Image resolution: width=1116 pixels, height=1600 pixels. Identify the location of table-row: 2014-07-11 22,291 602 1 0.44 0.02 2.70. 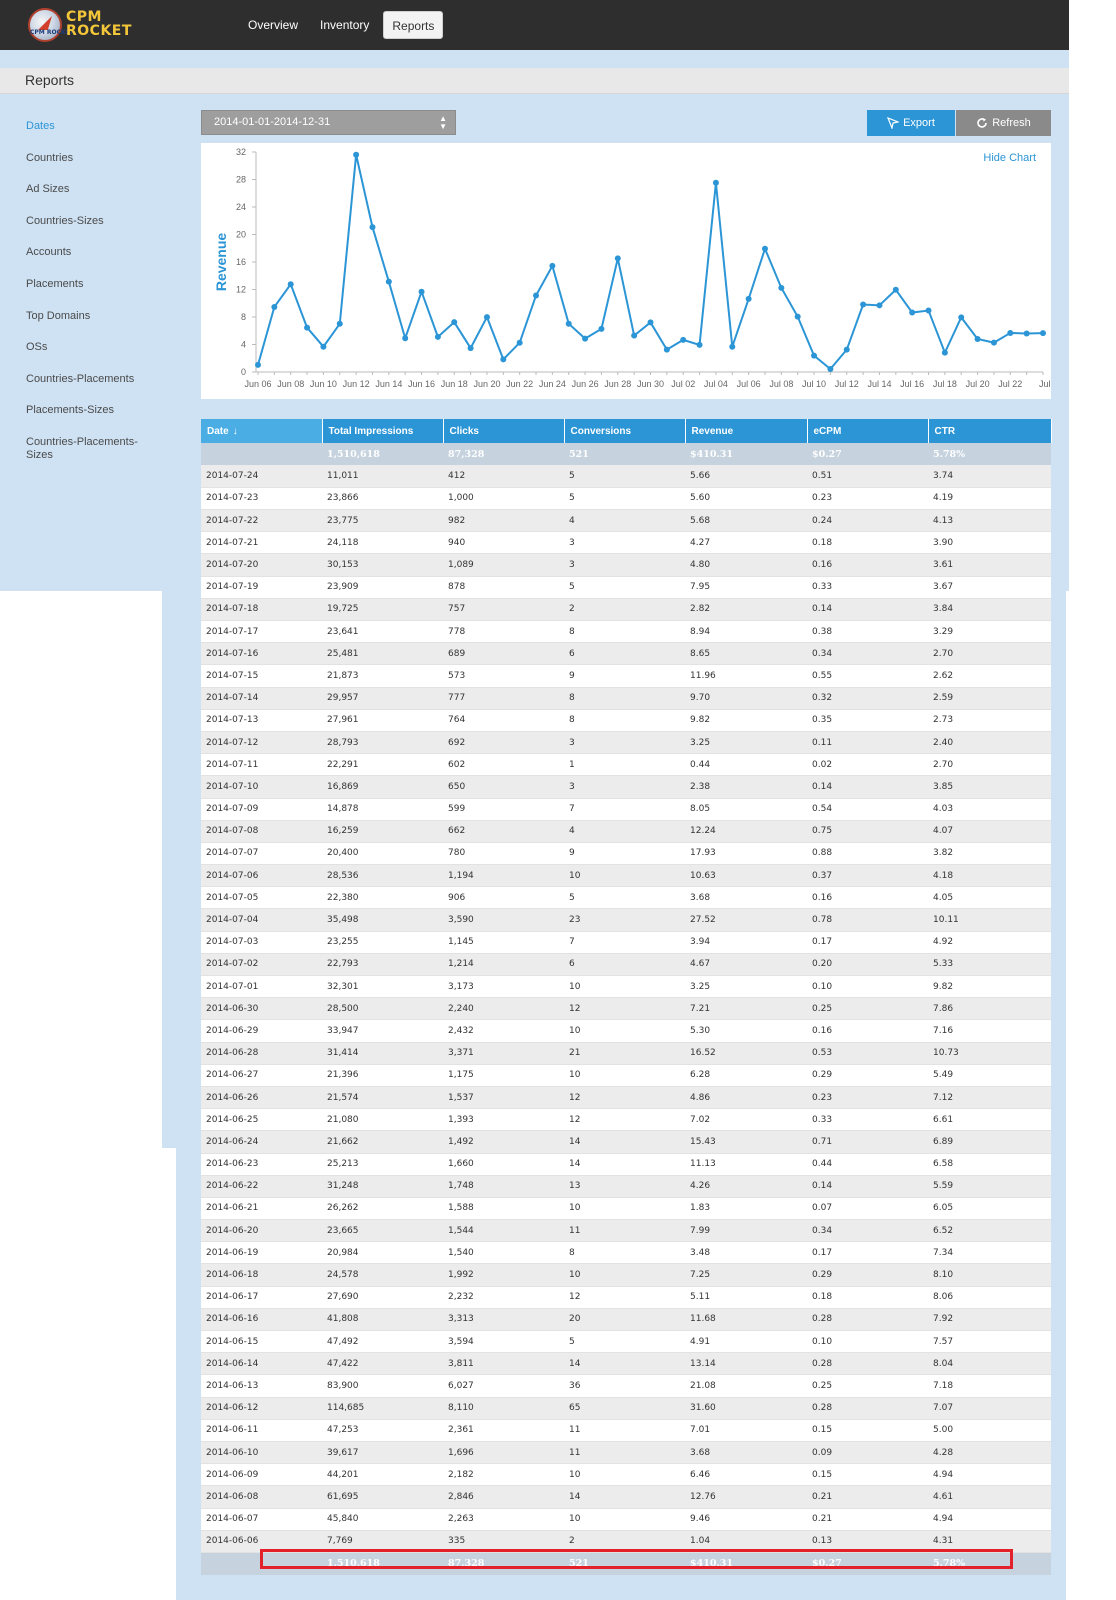
(626, 765).